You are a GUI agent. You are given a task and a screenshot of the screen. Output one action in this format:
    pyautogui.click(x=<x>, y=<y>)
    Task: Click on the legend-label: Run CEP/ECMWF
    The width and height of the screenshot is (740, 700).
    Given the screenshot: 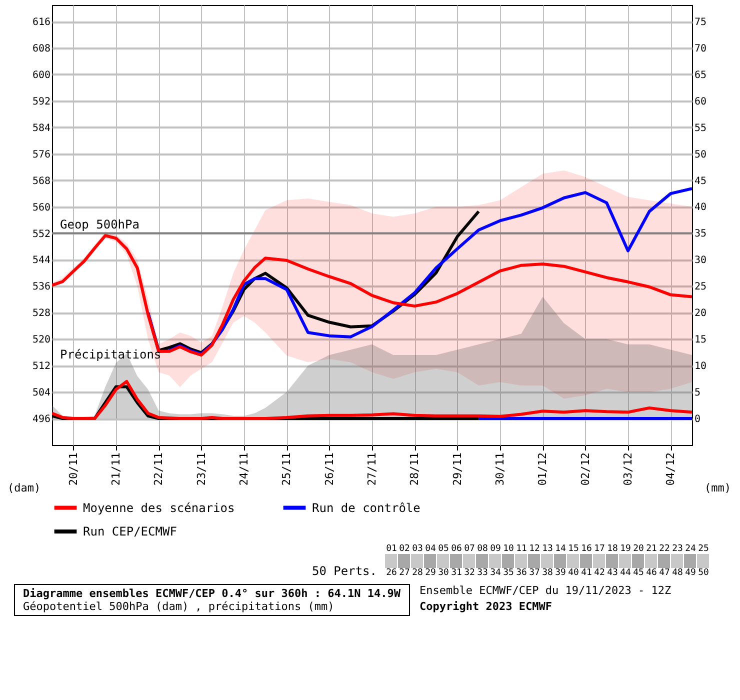 What is the action you would take?
    pyautogui.click(x=130, y=531)
    